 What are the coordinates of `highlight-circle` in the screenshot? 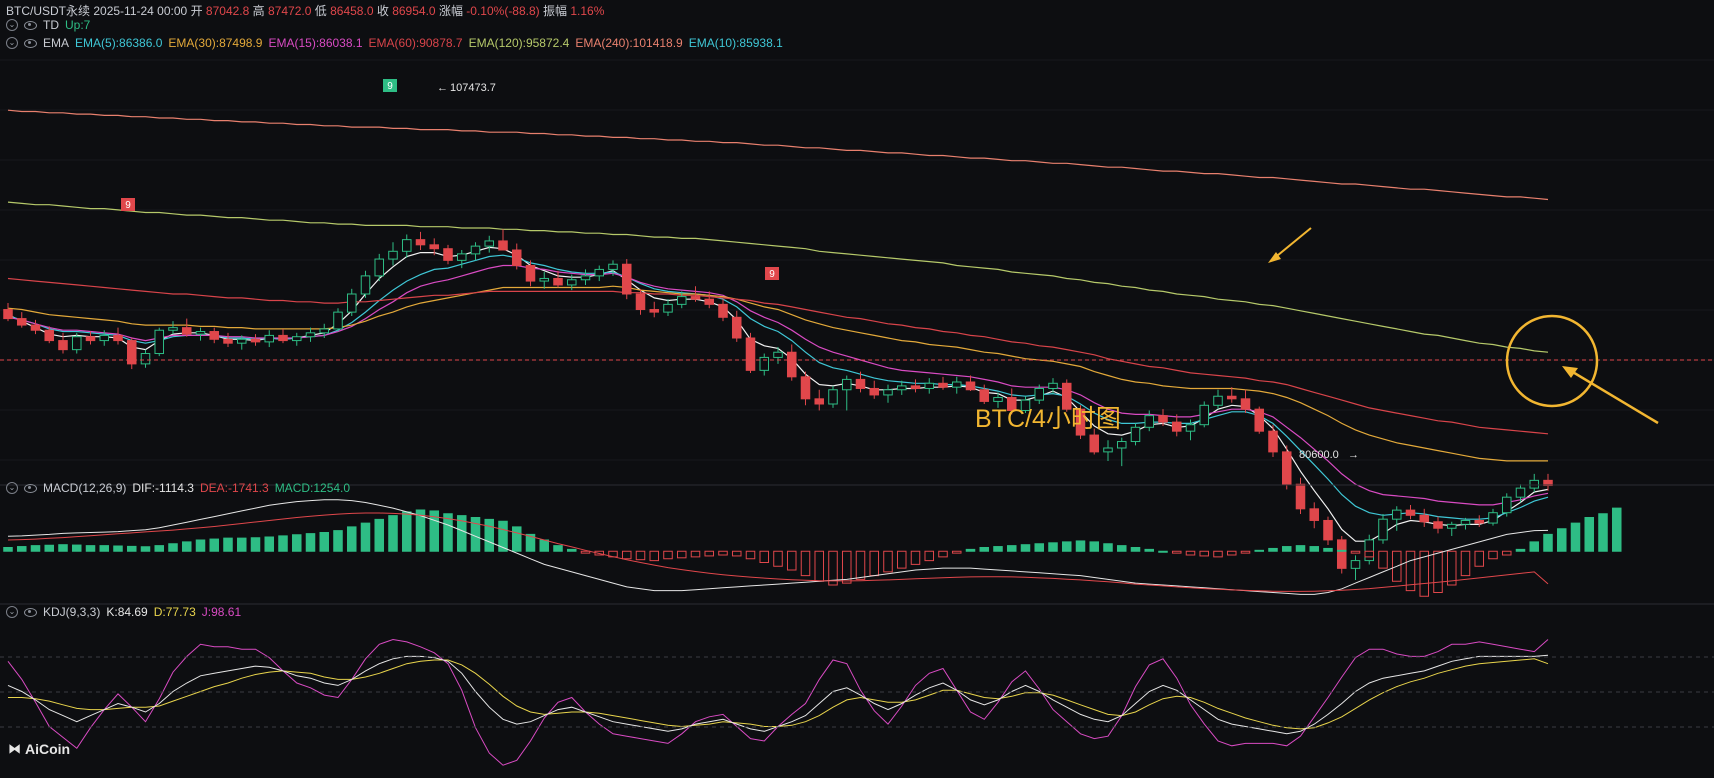 It's located at (1552, 361).